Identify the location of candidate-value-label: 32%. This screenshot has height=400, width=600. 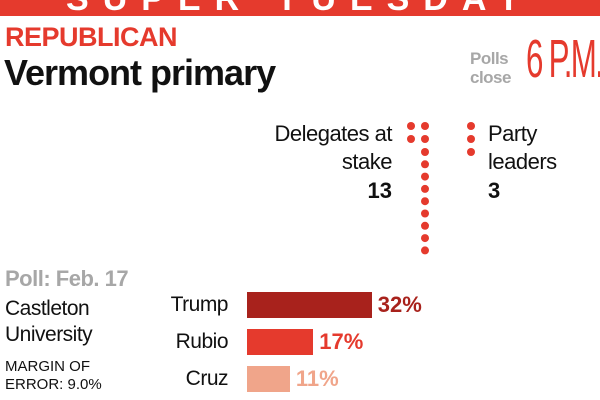
(399, 304).